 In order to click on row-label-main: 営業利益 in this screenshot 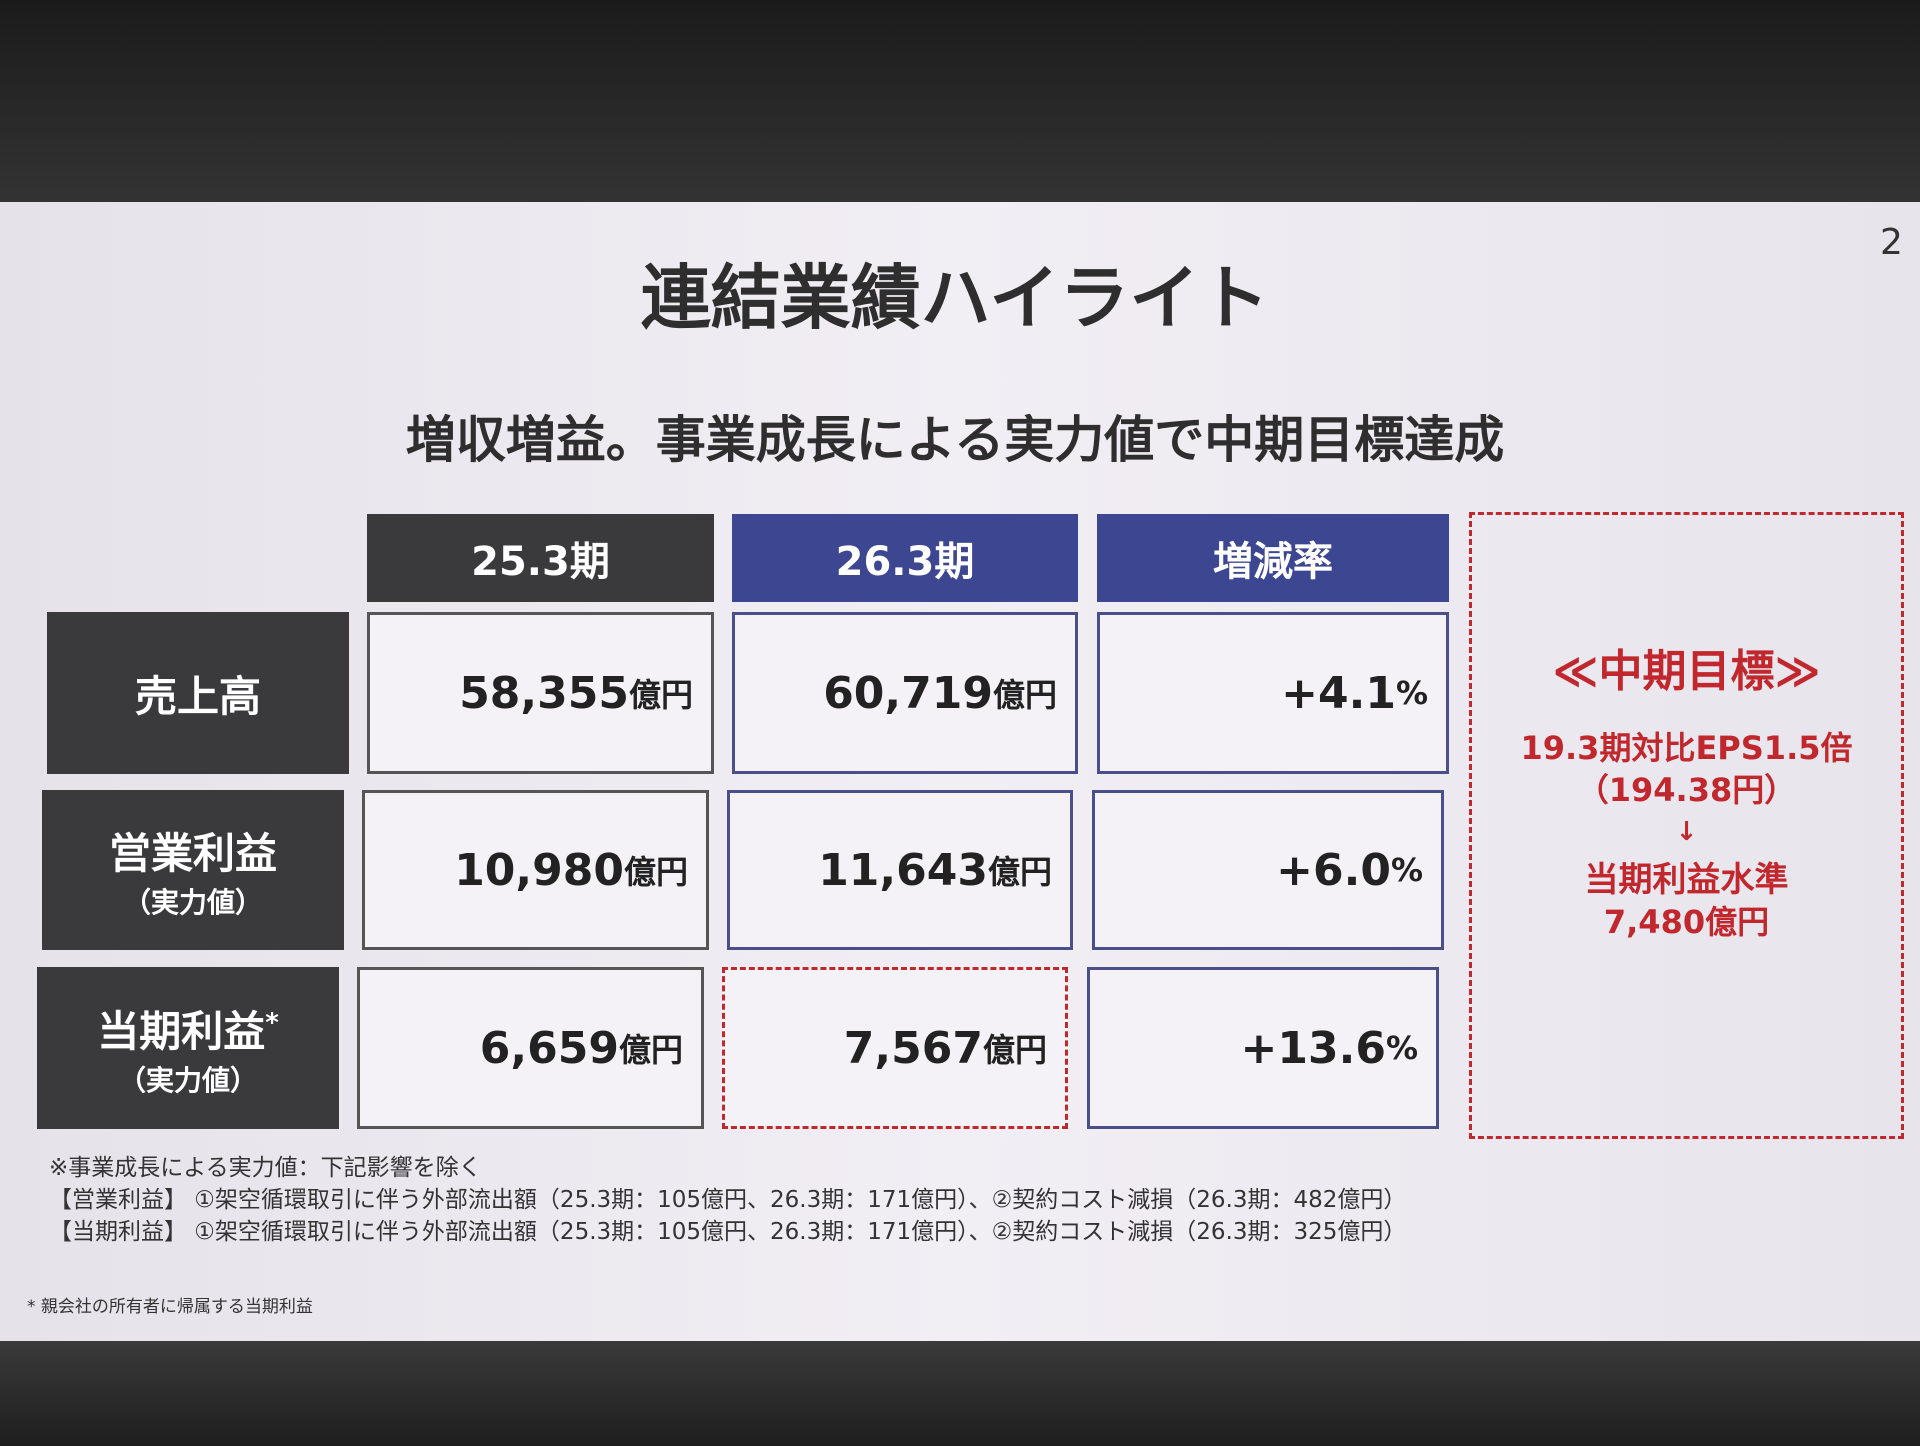, I will do `click(192, 853)`.